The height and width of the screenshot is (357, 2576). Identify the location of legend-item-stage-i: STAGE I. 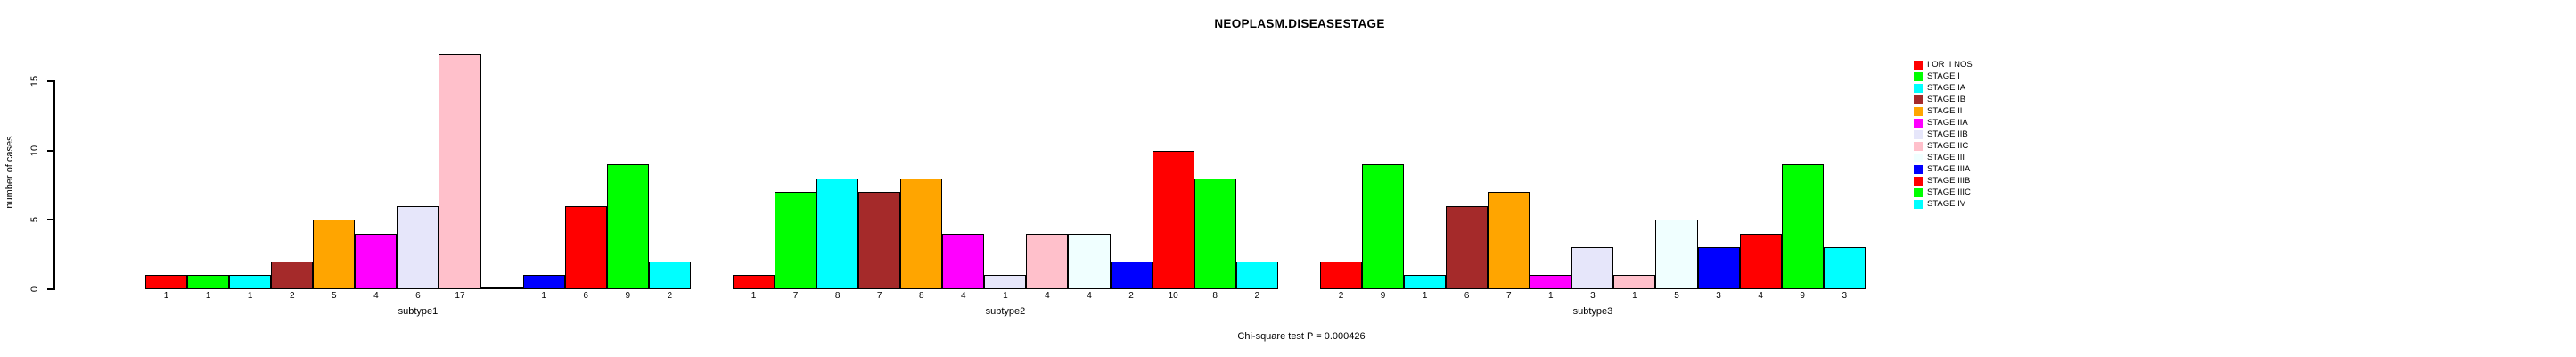
(1943, 76).